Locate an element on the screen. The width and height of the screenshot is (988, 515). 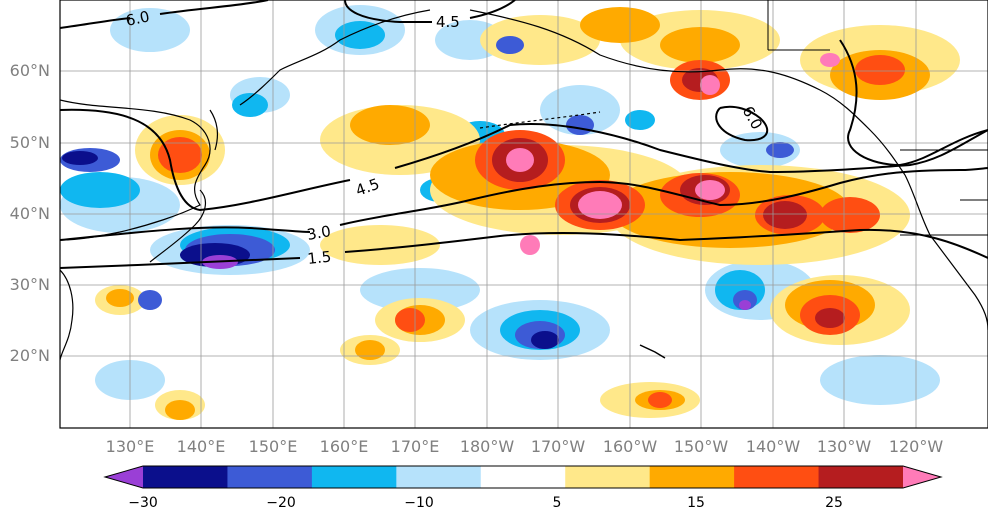
lon-label: 150°E is located at coordinates (273, 446).